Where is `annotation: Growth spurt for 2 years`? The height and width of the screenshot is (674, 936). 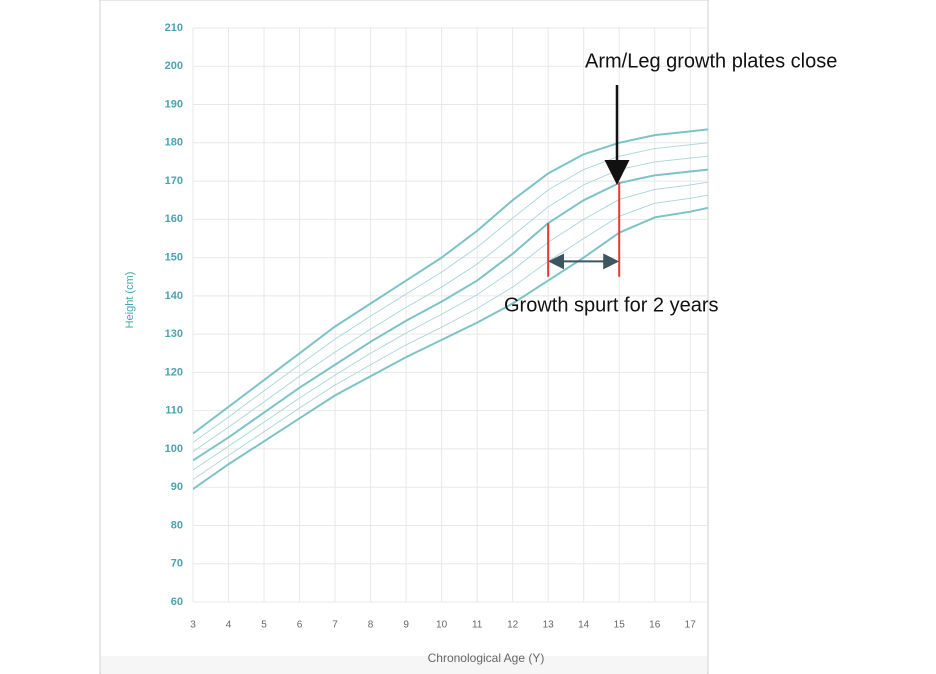
annotation: Growth spurt for 2 years is located at coordinates (611, 305).